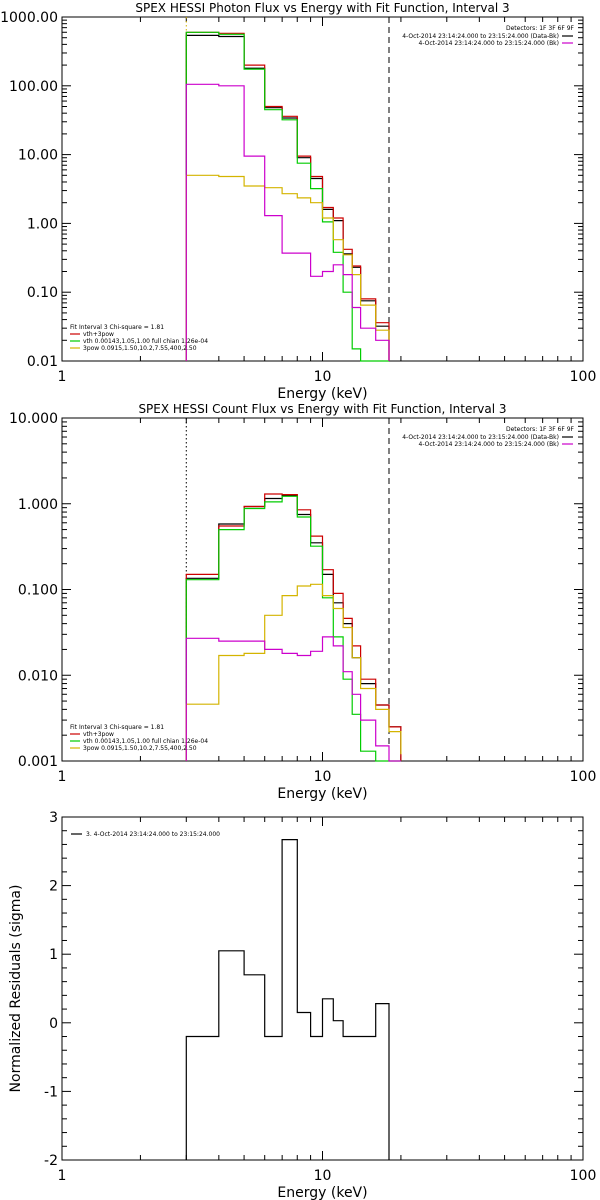  I want to click on y-tick-label: 10.00, so click(38, 156).